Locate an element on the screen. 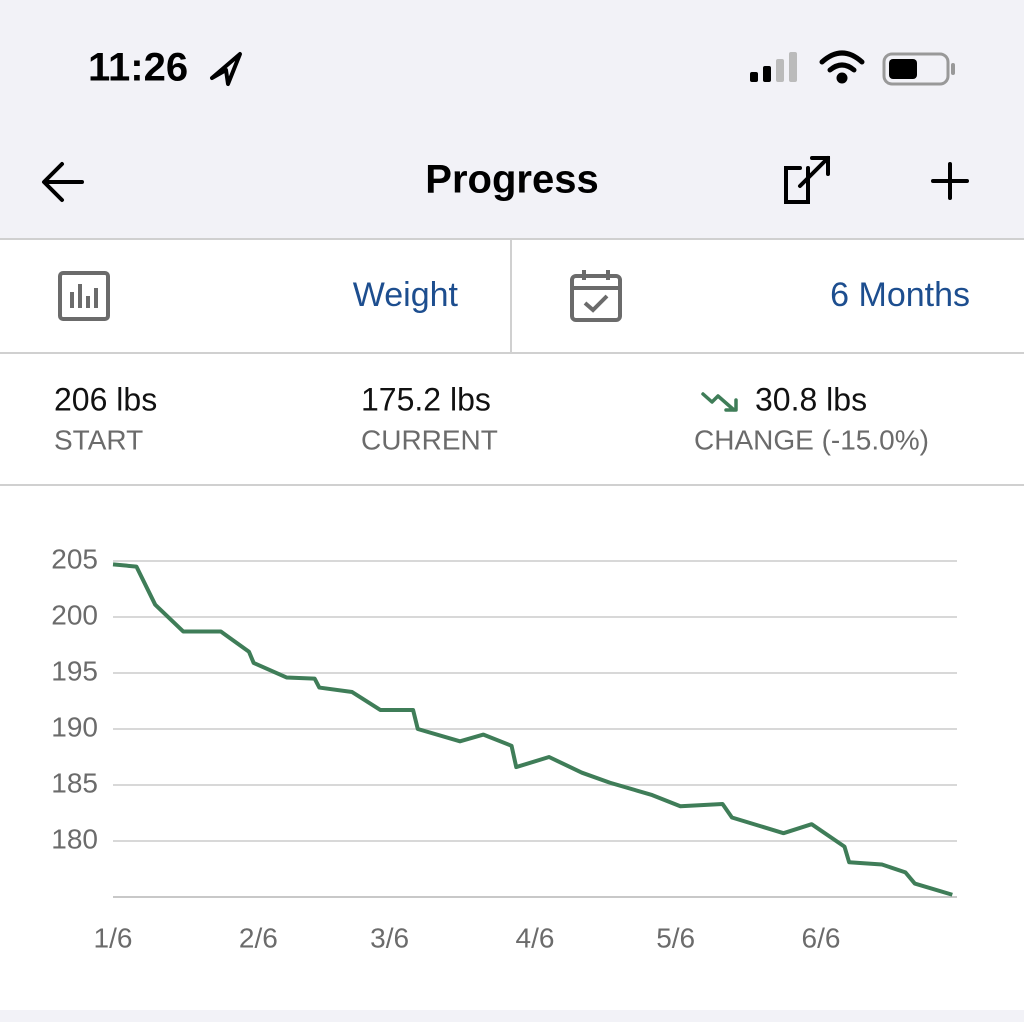 The height and width of the screenshot is (1027, 1024). x-tick-label: 6/6 is located at coordinates (821, 937).